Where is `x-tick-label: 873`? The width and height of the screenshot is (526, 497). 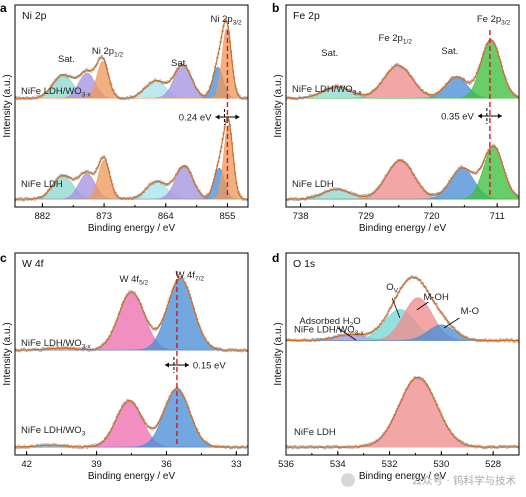 x-tick-label: 873 is located at coordinates (104, 216).